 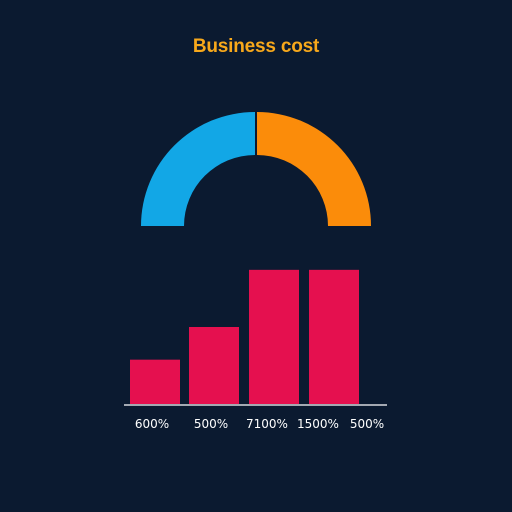 I want to click on bar-chart, so click(x=244, y=336).